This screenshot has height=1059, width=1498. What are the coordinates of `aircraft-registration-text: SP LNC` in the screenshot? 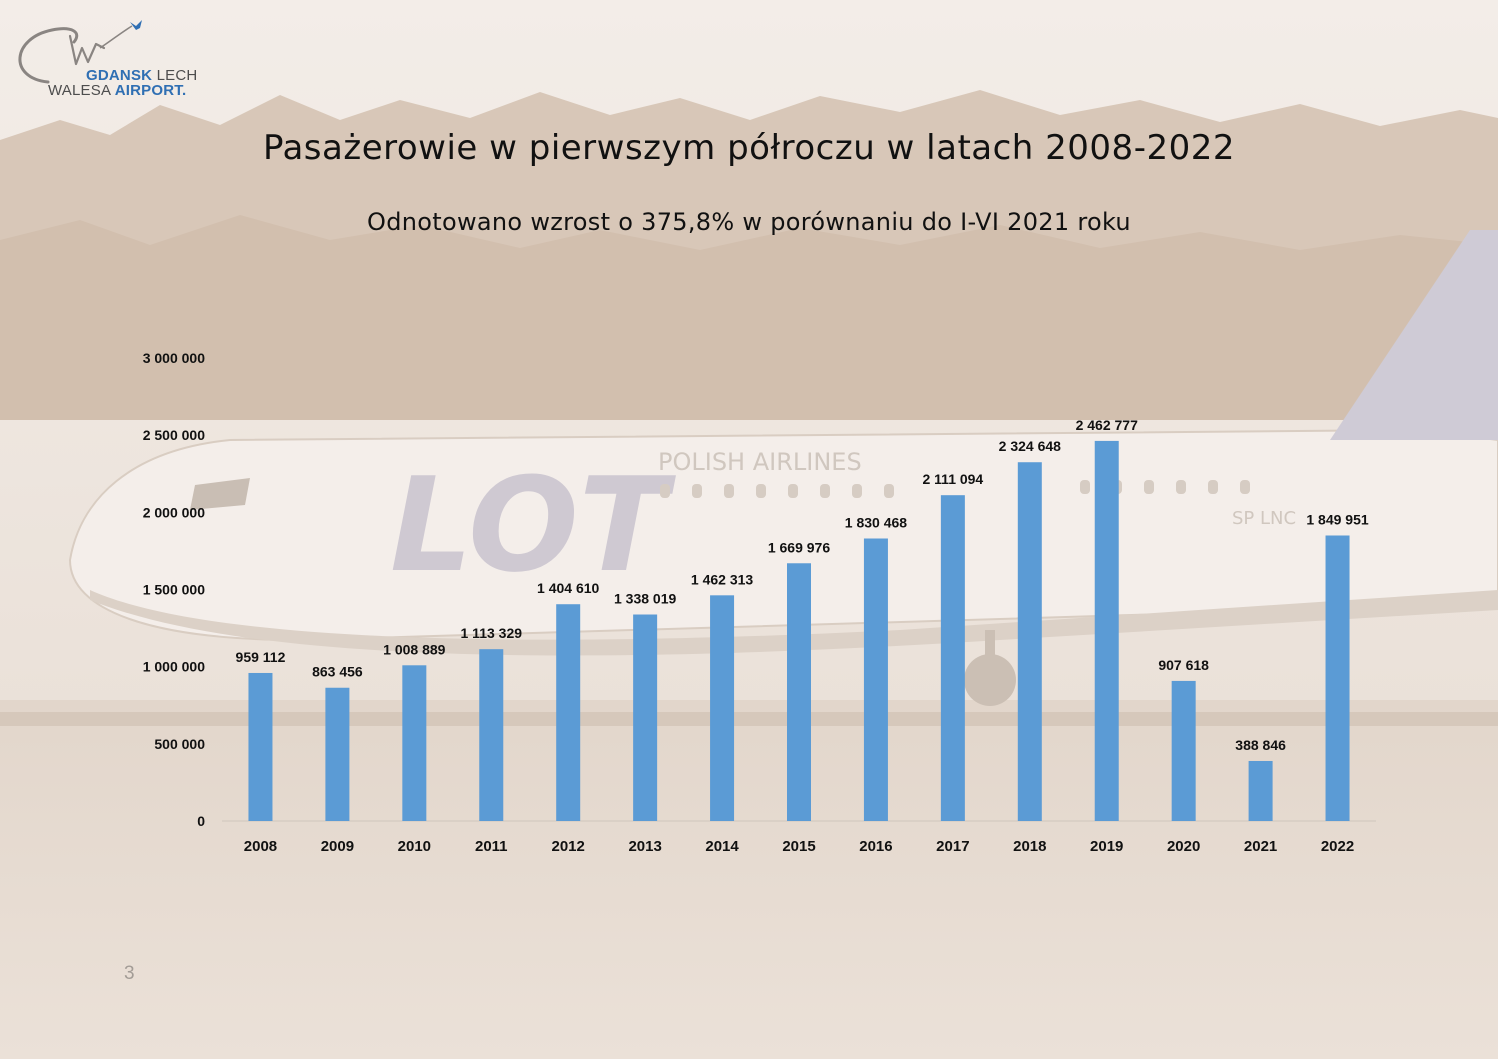 It's located at (1264, 518).